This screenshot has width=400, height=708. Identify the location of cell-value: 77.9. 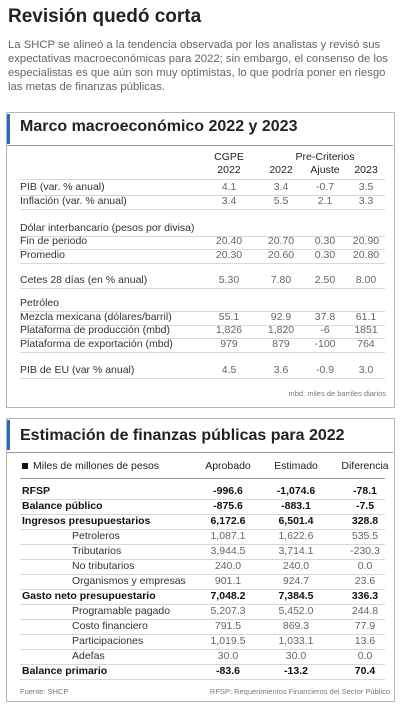
(365, 626).